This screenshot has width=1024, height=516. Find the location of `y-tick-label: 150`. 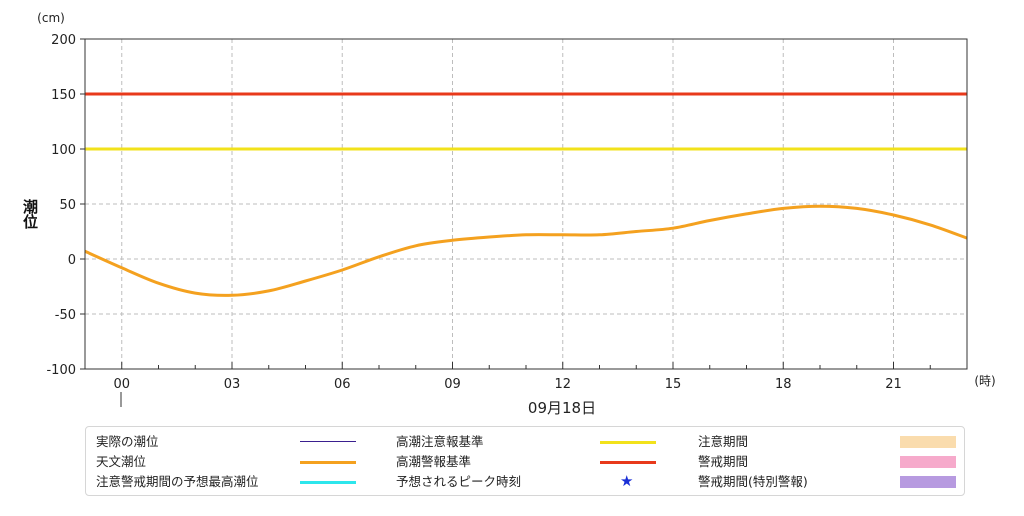

y-tick-label: 150 is located at coordinates (63, 95).